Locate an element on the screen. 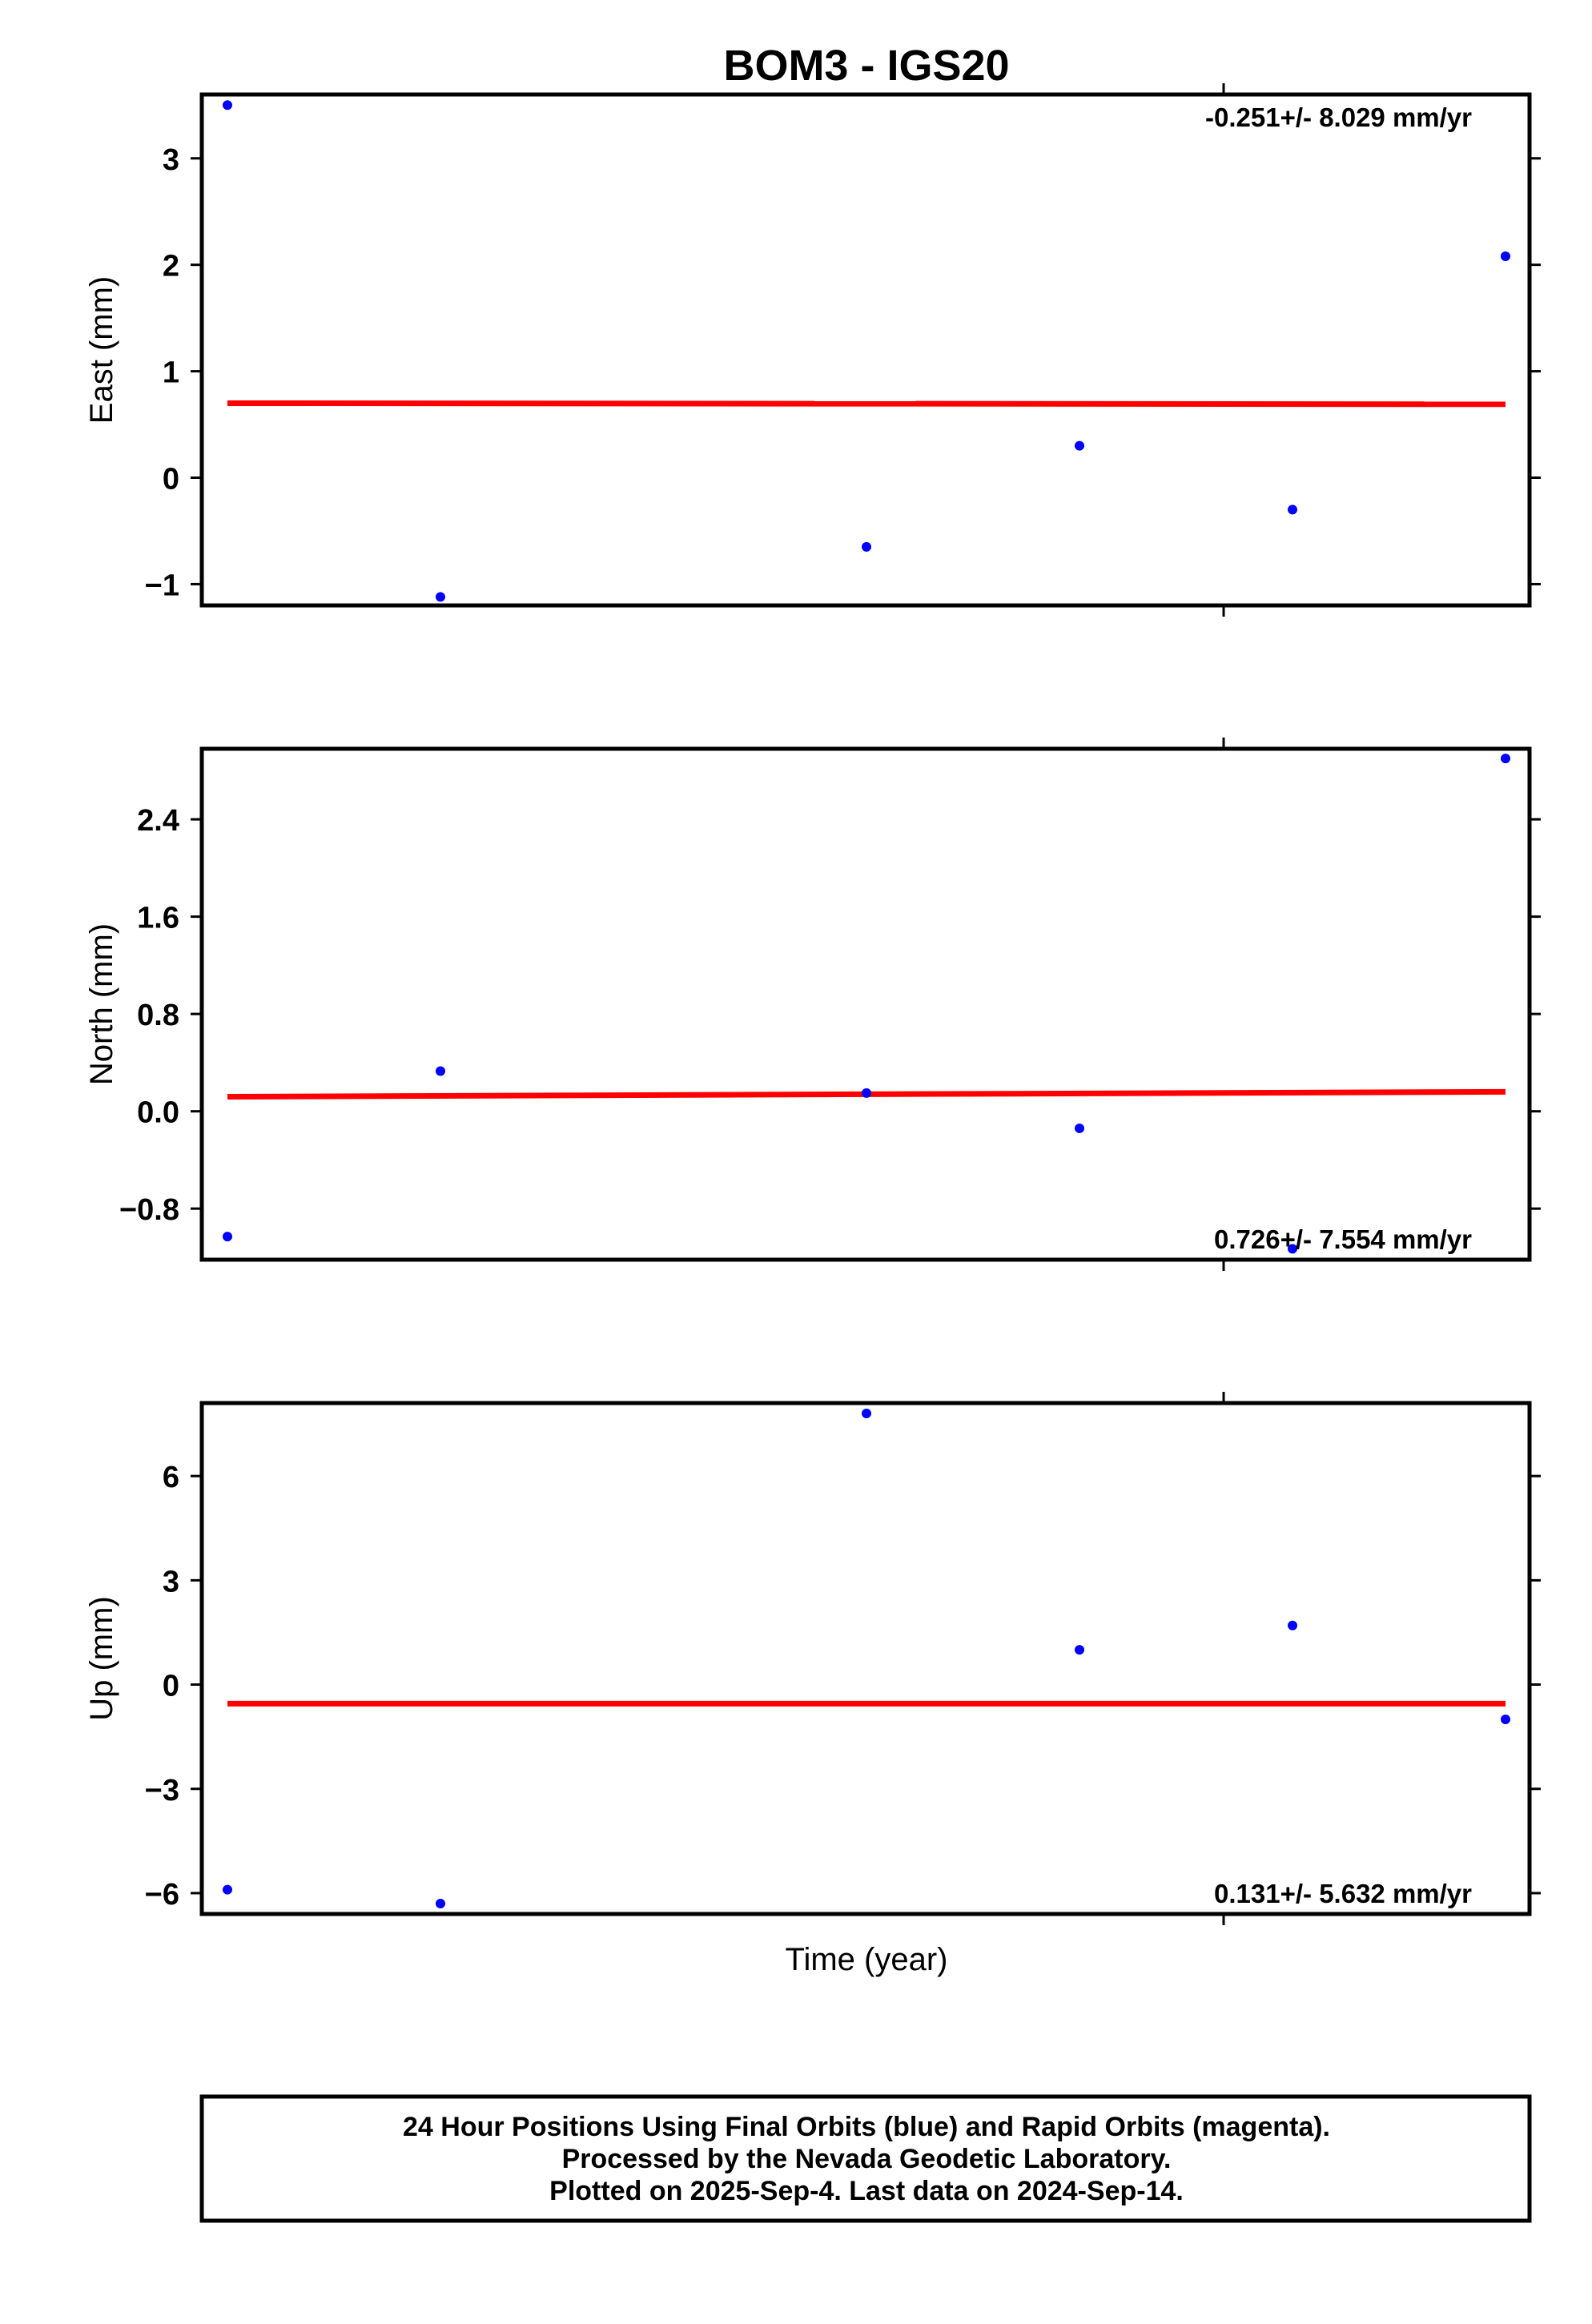 The height and width of the screenshot is (2324, 1592). east-y-axis-label: East (mm) is located at coordinates (102, 350).